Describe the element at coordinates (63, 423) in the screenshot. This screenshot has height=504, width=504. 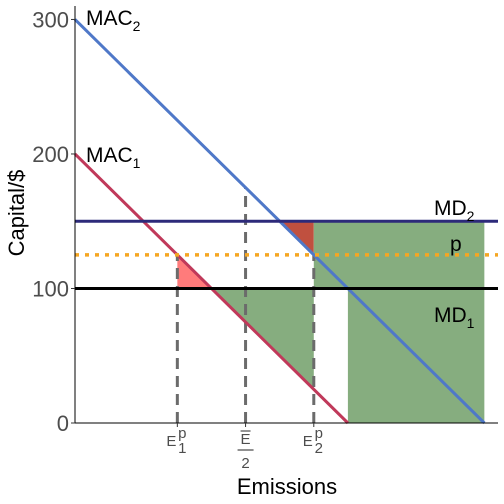
I see `y-tick-label: 0` at that location.